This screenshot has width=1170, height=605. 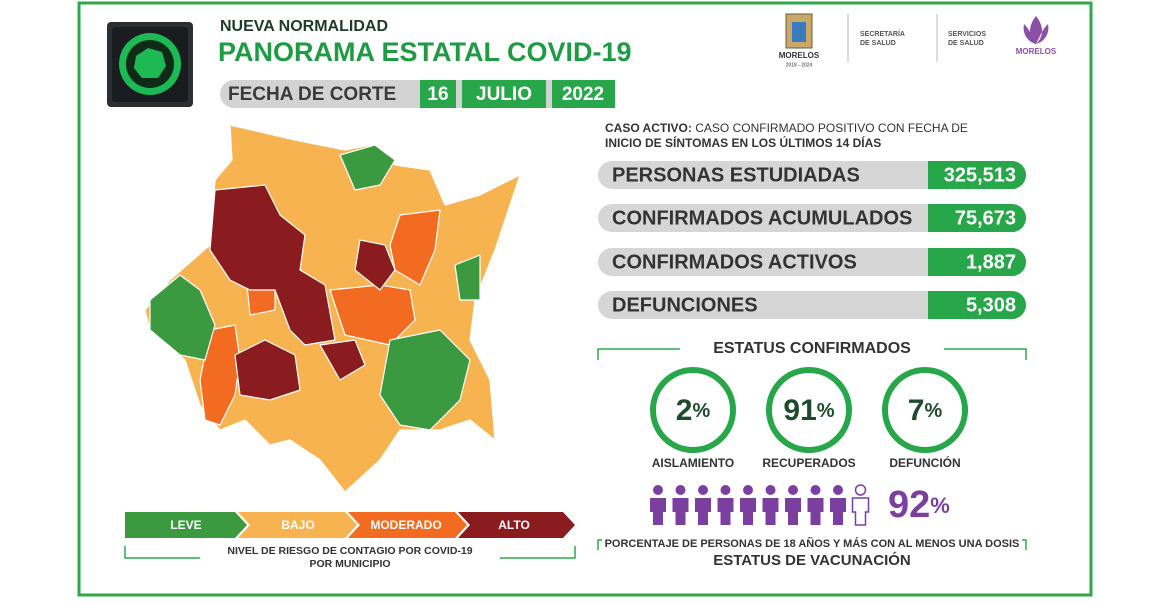 I want to click on status-label: RECUPERADOS, so click(x=808, y=463).